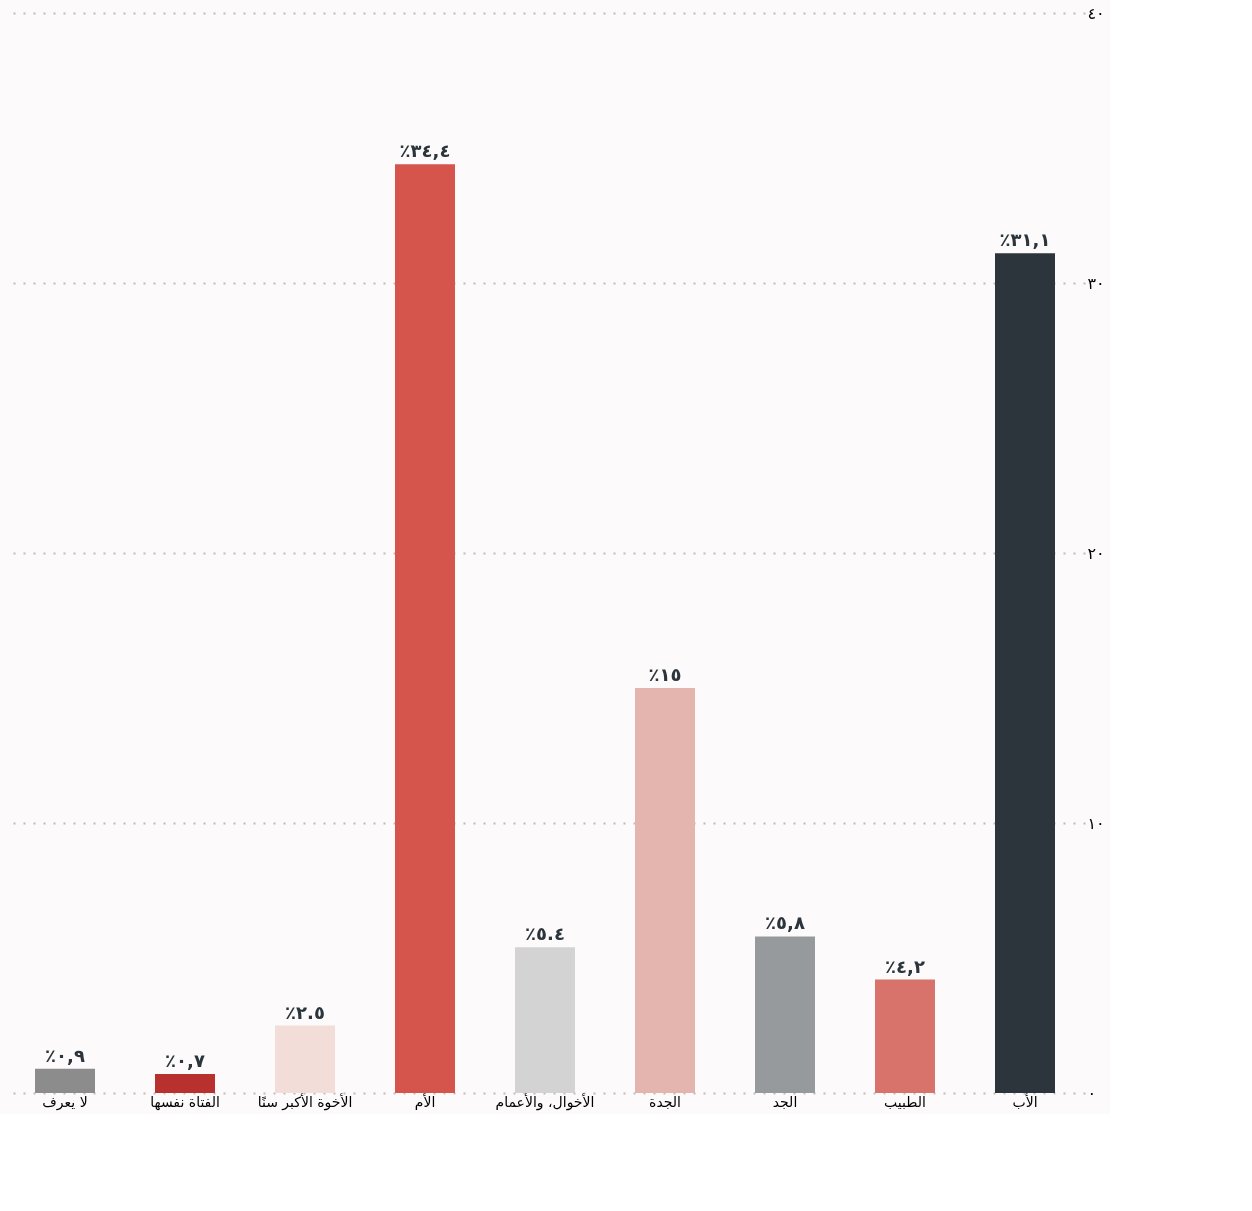 The width and height of the screenshot is (1252, 1211). What do you see at coordinates (1025, 240) in the screenshot?
I see `data-label: ٪٣١,١` at bounding box center [1025, 240].